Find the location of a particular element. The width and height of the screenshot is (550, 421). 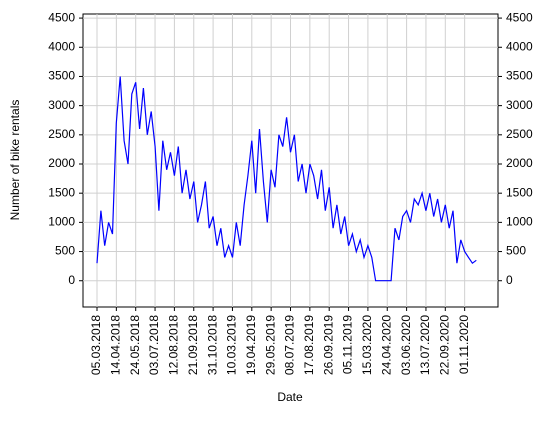

x-tick-label: 10.03.2019 is located at coordinates (232, 345).